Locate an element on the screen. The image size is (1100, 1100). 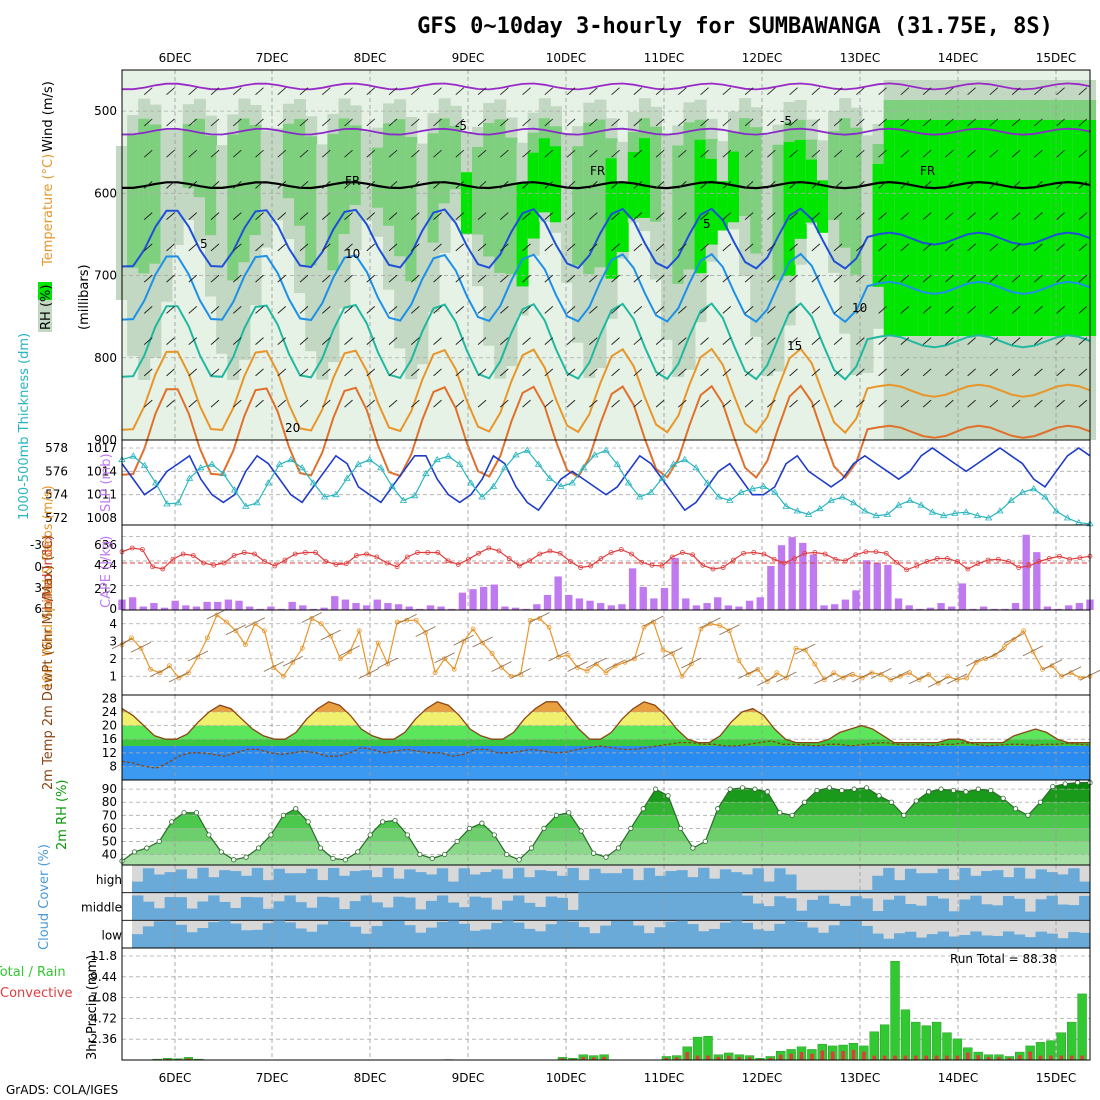
cape-tick-label: 424 is located at coordinates (105, 565).